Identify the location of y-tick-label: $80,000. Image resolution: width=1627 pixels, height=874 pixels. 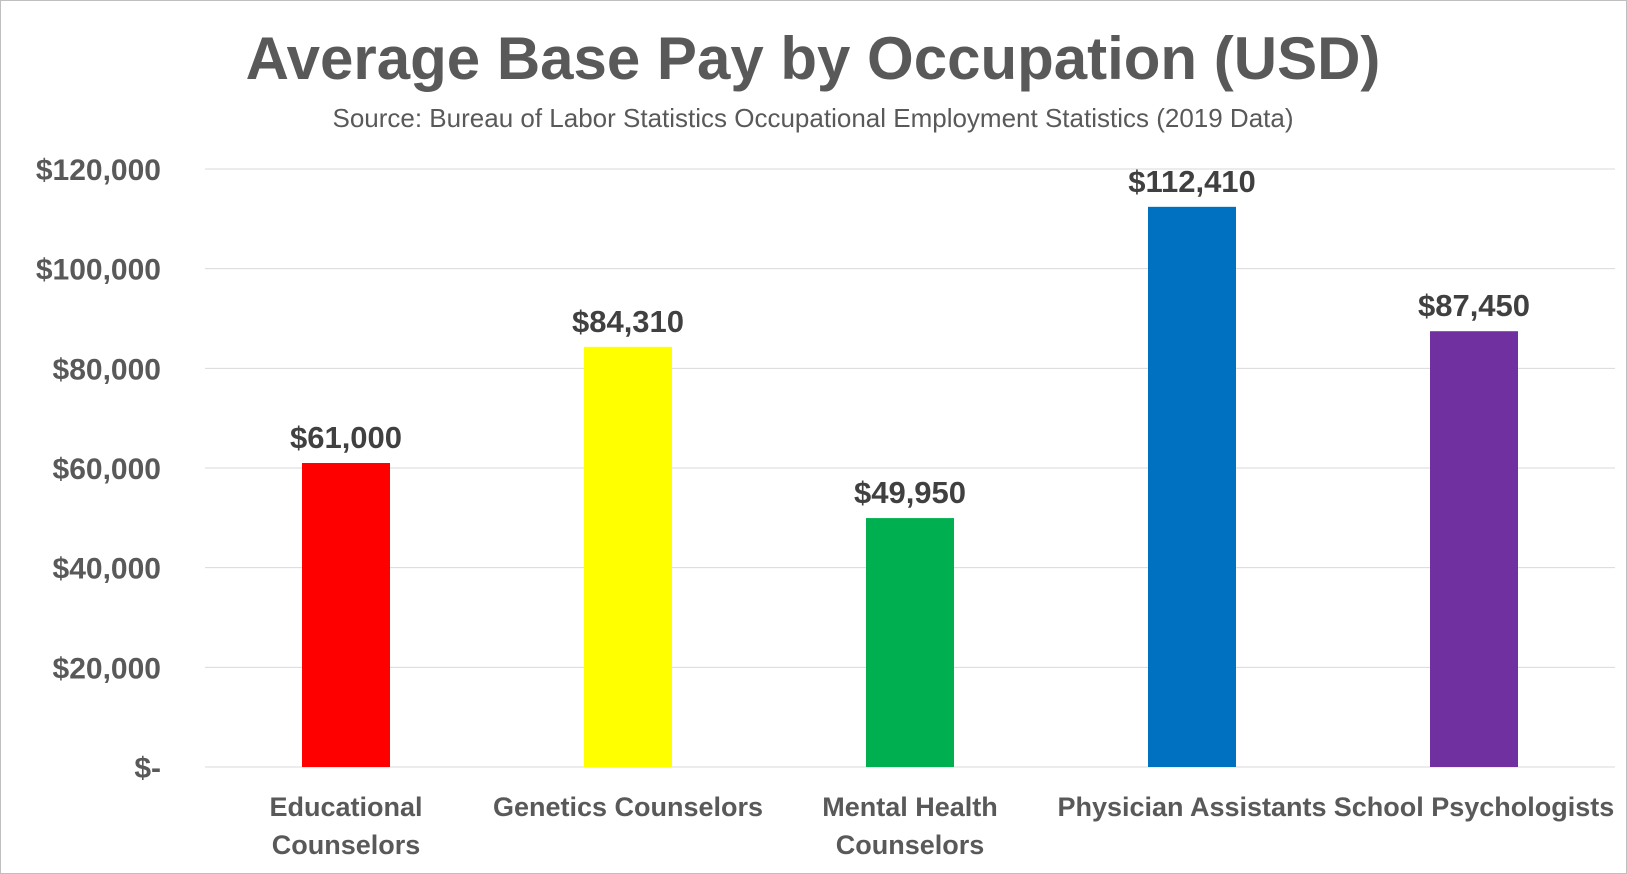
(107, 369).